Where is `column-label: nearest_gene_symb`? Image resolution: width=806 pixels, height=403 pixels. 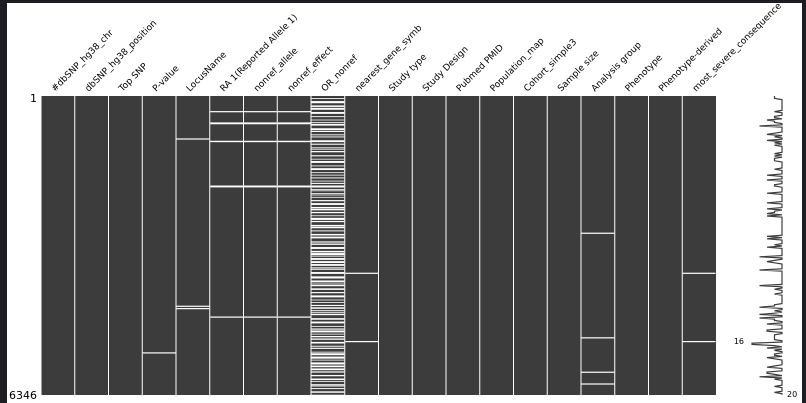
column-label: nearest_gene_symb is located at coordinates (389, 58).